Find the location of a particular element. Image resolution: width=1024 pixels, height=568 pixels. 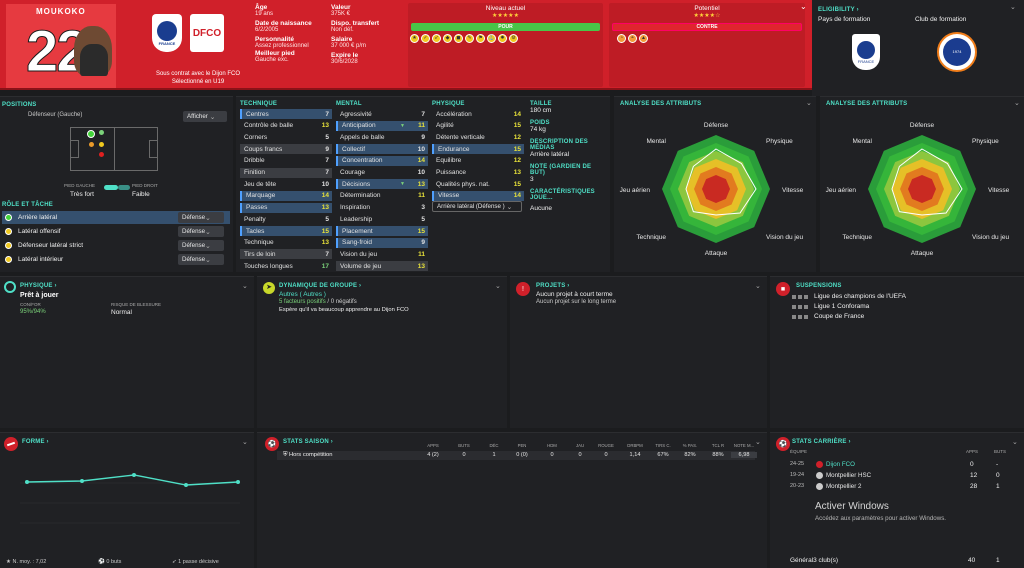

season-col-header: % PAS. is located at coordinates (690, 445).